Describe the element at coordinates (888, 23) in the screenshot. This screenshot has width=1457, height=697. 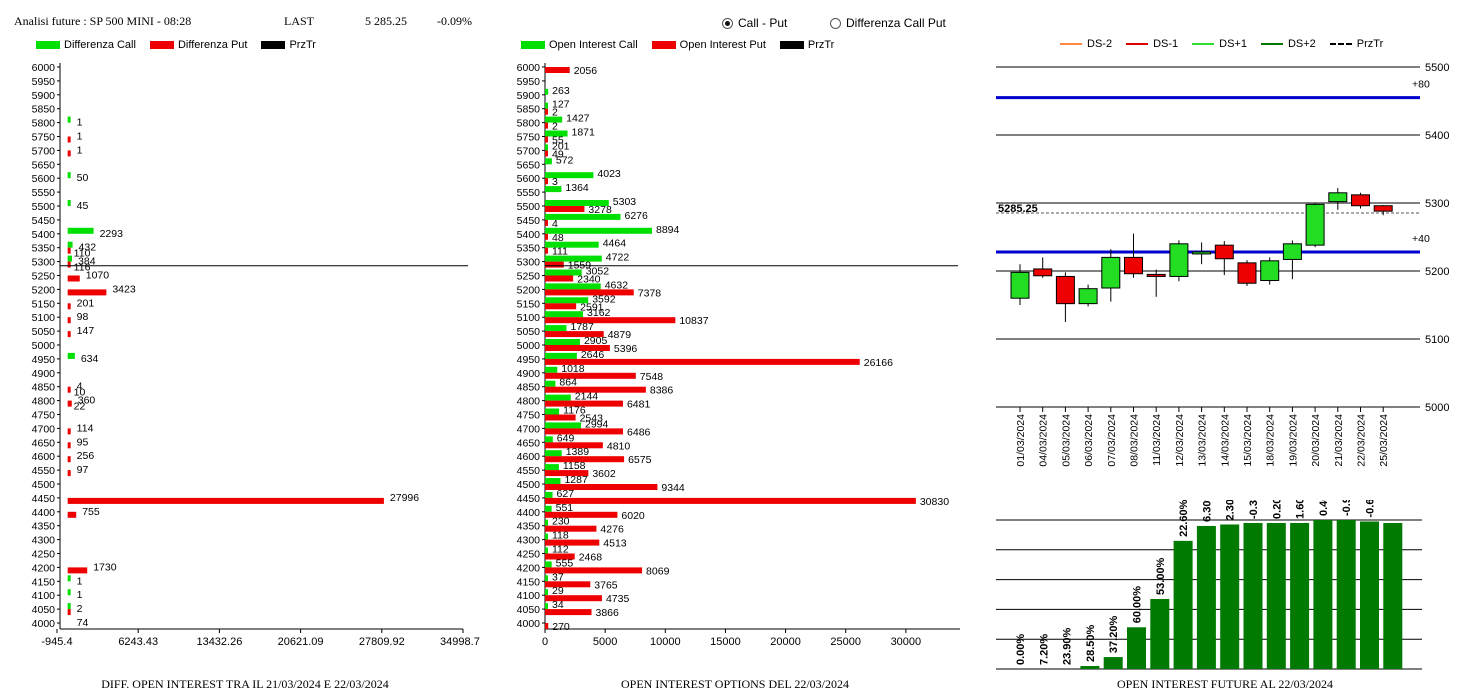
I see `radio-differenza: Differenza Call Put` at that location.